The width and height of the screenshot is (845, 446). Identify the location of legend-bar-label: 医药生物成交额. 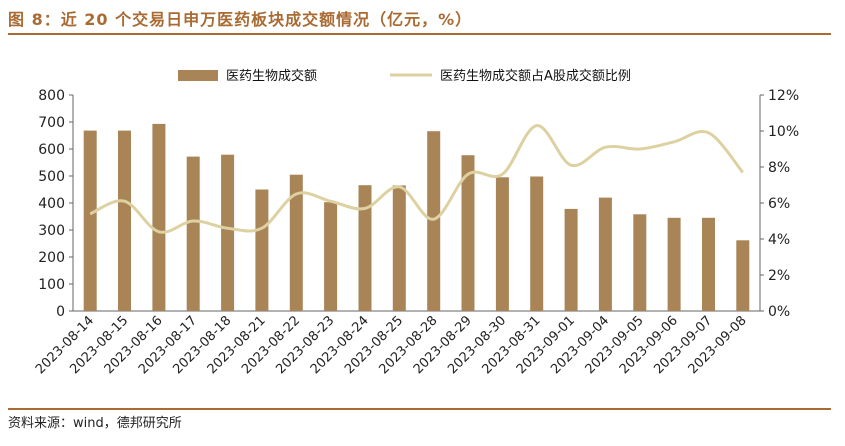
(271, 76).